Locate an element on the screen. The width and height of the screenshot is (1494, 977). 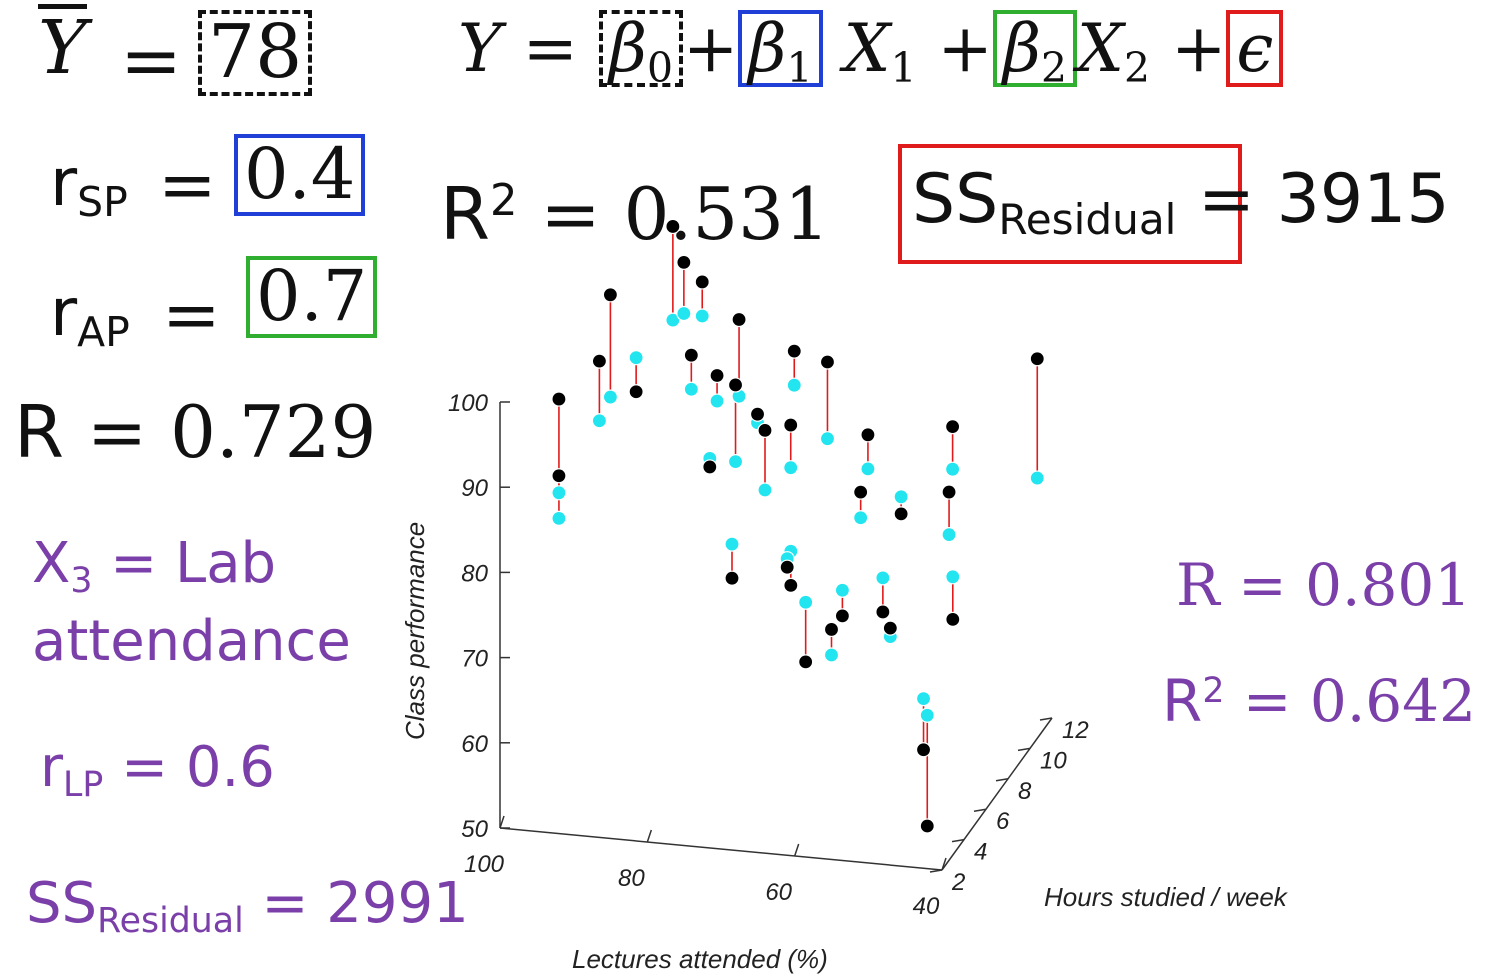
r-ap-label: rAP is located at coordinates (90, 316).